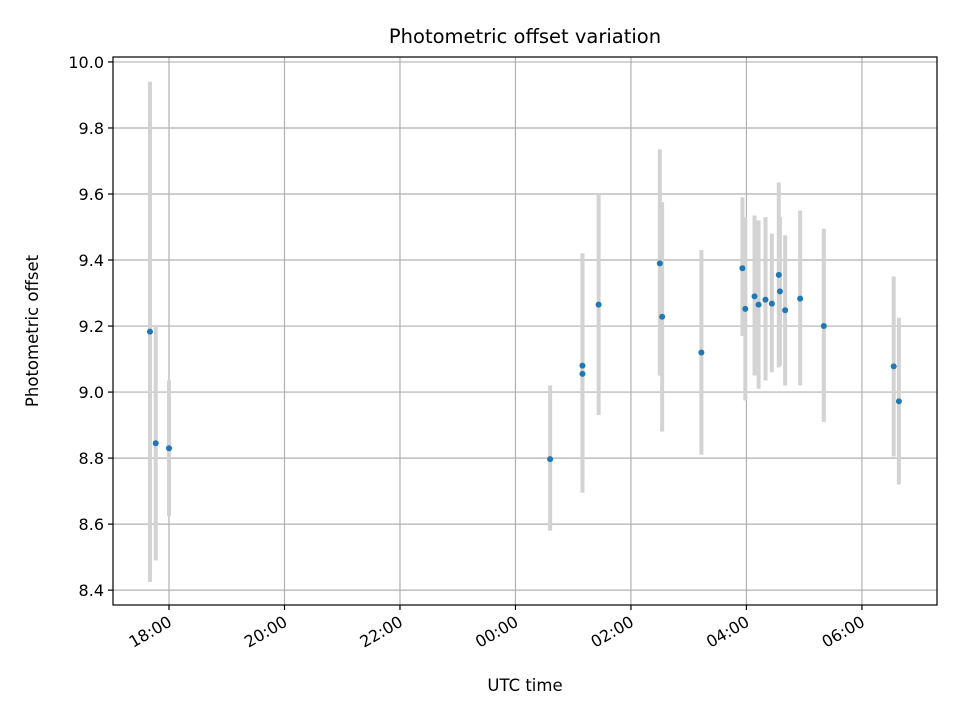 The image size is (960, 720). What do you see at coordinates (91, 260) in the screenshot?
I see `y-tick-label: 9.4` at bounding box center [91, 260].